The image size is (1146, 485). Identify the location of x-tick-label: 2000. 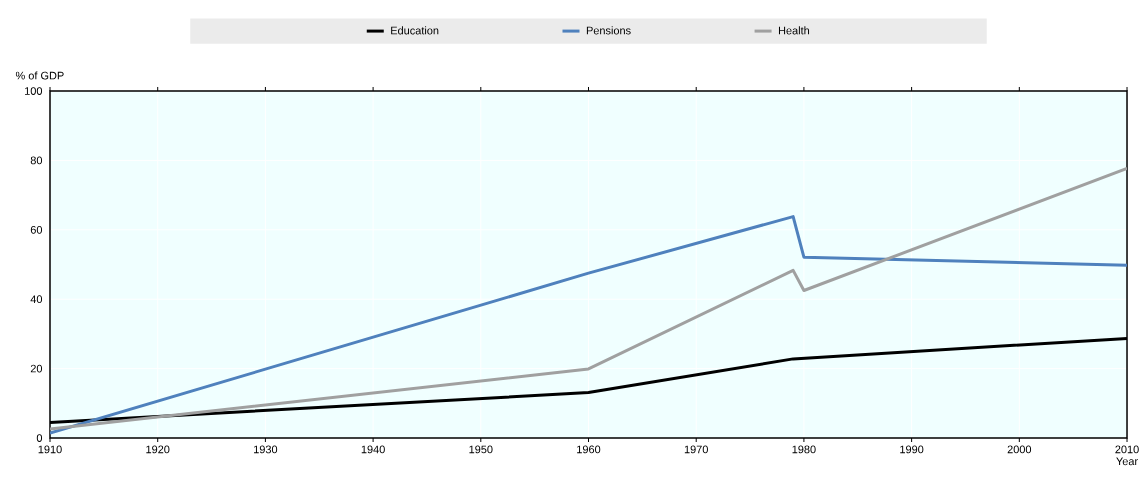
(1019, 449).